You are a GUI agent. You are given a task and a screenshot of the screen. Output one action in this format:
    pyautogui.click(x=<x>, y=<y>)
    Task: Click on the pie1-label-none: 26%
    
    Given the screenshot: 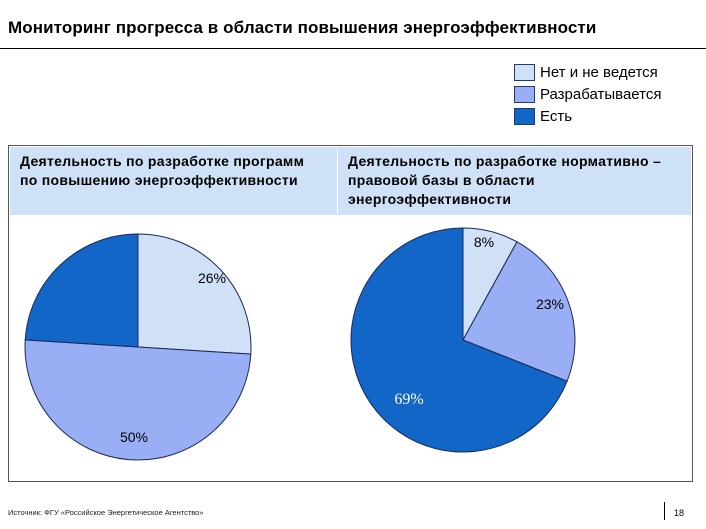 What is the action you would take?
    pyautogui.click(x=212, y=278)
    